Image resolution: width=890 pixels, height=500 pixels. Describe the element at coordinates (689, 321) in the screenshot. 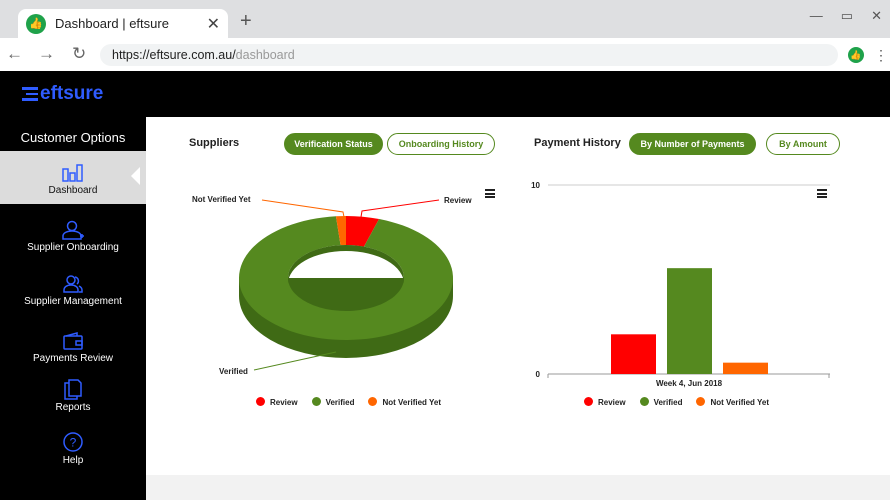

I see `bar-verified` at that location.